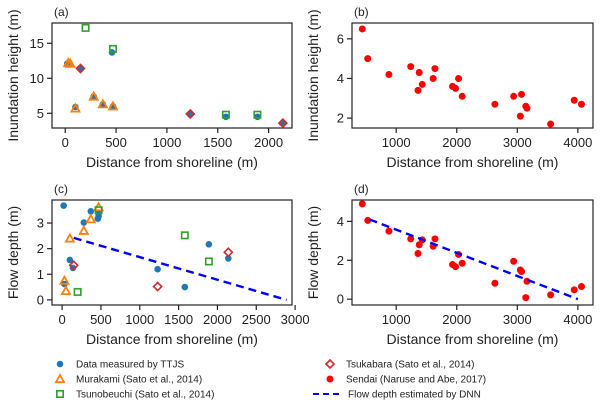 This screenshot has height=406, width=600. I want to click on x-tick-label: 2500, so click(256, 319).